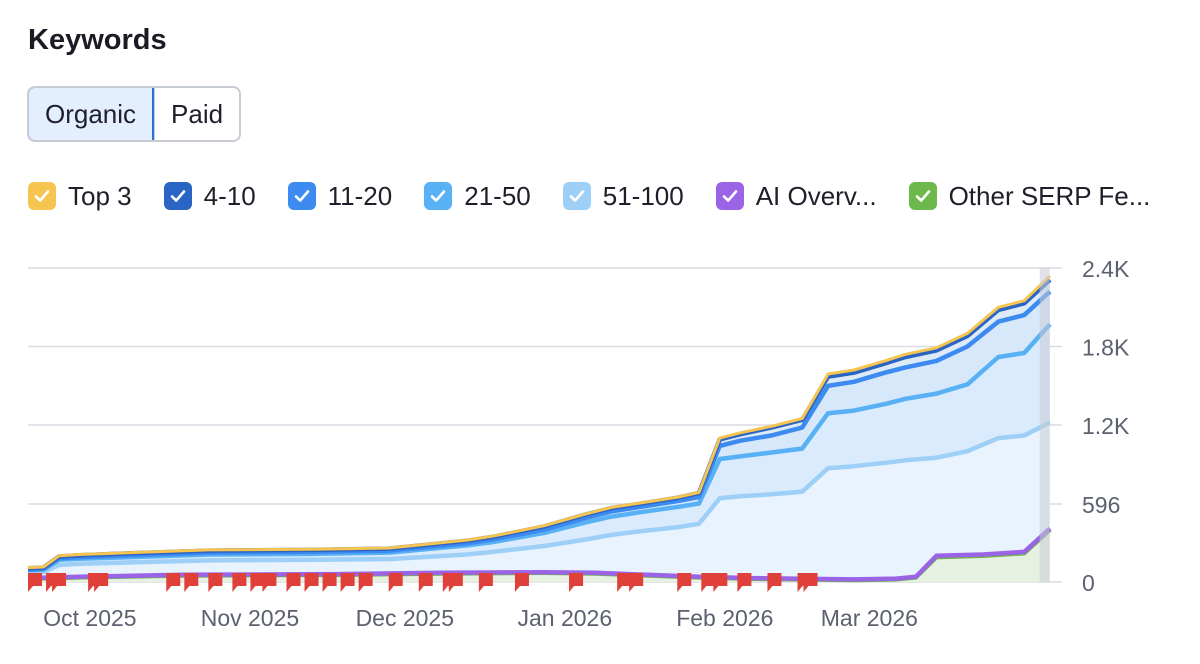  I want to click on y-tick-label: 0, so click(1088, 583).